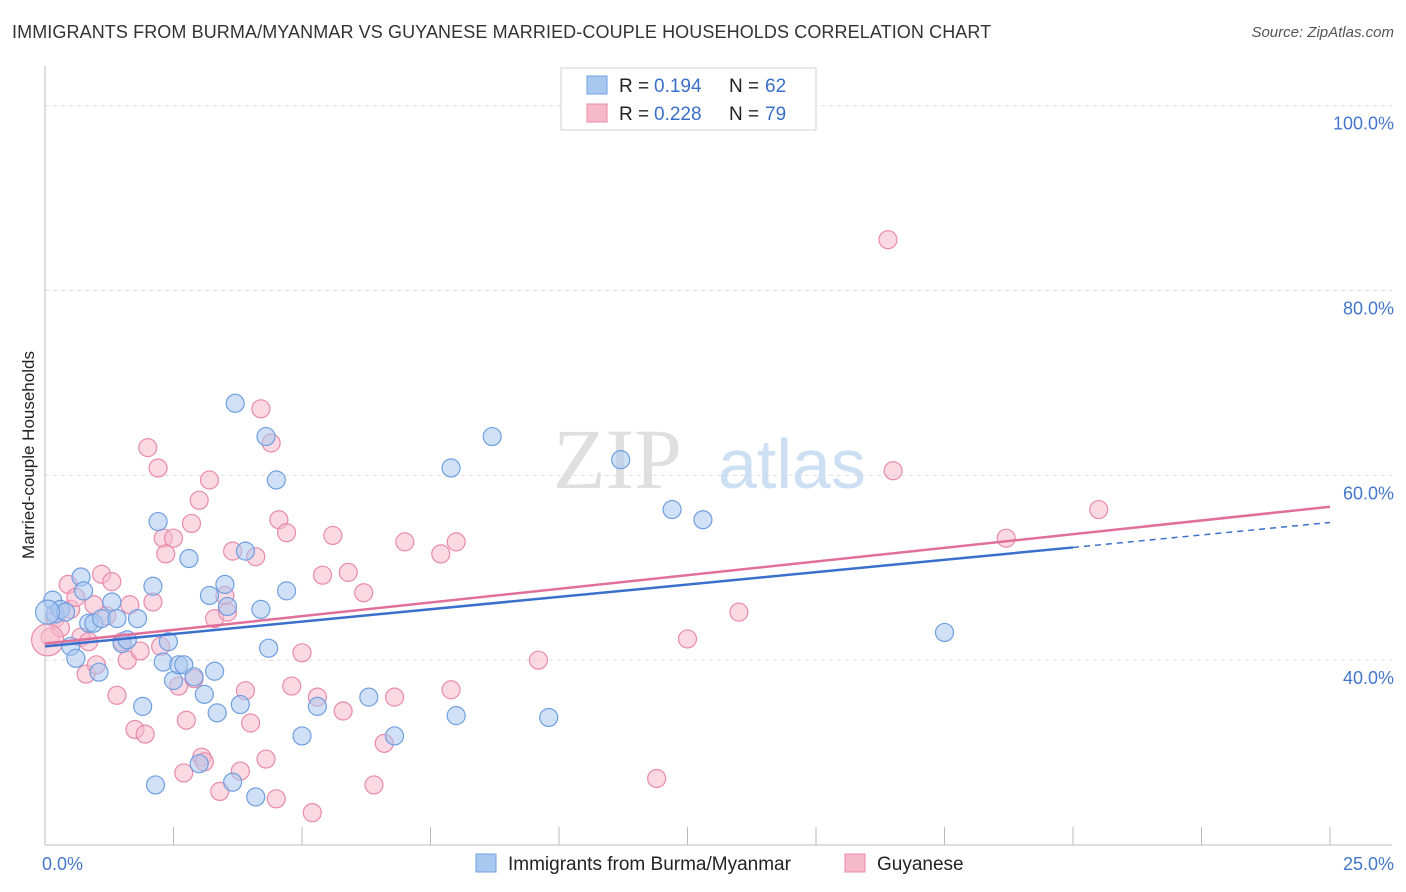 Image resolution: width=1406 pixels, height=892 pixels. Describe the element at coordinates (62, 864) in the screenshot. I see `x-tick-label-0: 0.0%` at that location.